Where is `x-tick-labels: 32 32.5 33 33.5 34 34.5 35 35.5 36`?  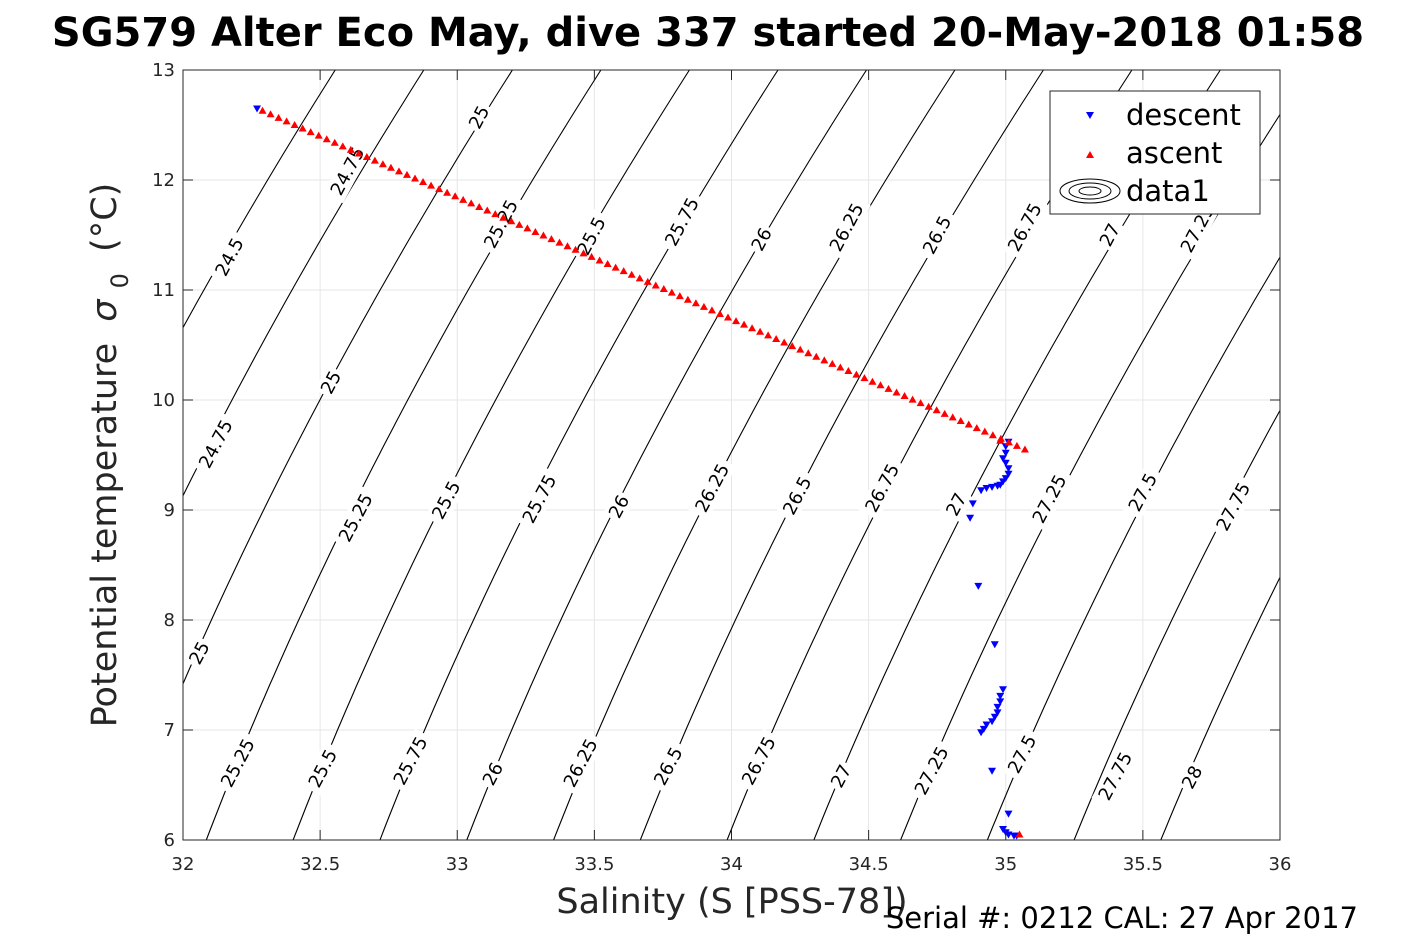 x-tick-labels: 32 32.5 33 33.5 34 34.5 35 35.5 36 is located at coordinates (732, 864).